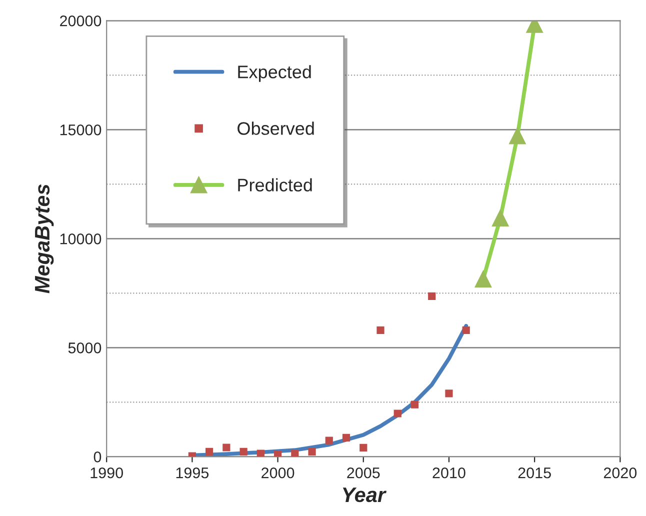 The height and width of the screenshot is (516, 646). Describe the element at coordinates (620, 472) in the screenshot. I see `x-tick-label: 2020` at that location.